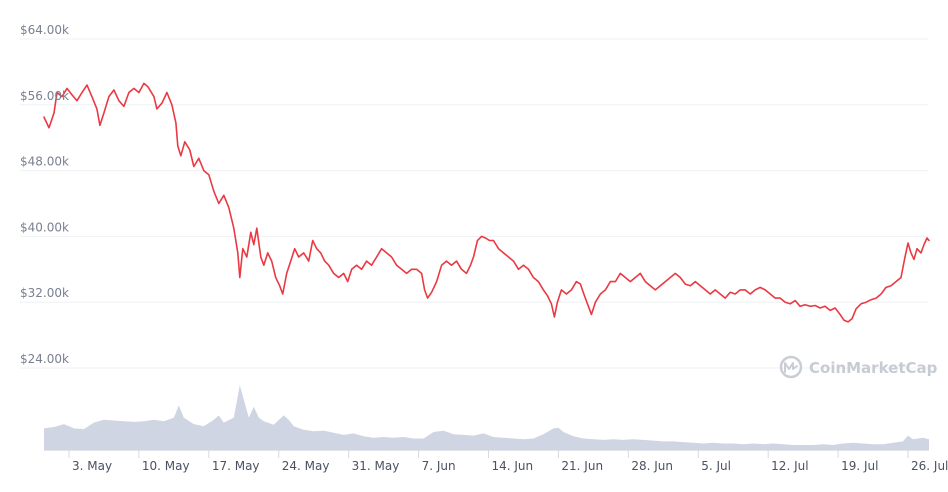 The width and height of the screenshot is (948, 492). What do you see at coordinates (791, 367) in the screenshot?
I see `coinmarketcap-logo-icon` at bounding box center [791, 367].